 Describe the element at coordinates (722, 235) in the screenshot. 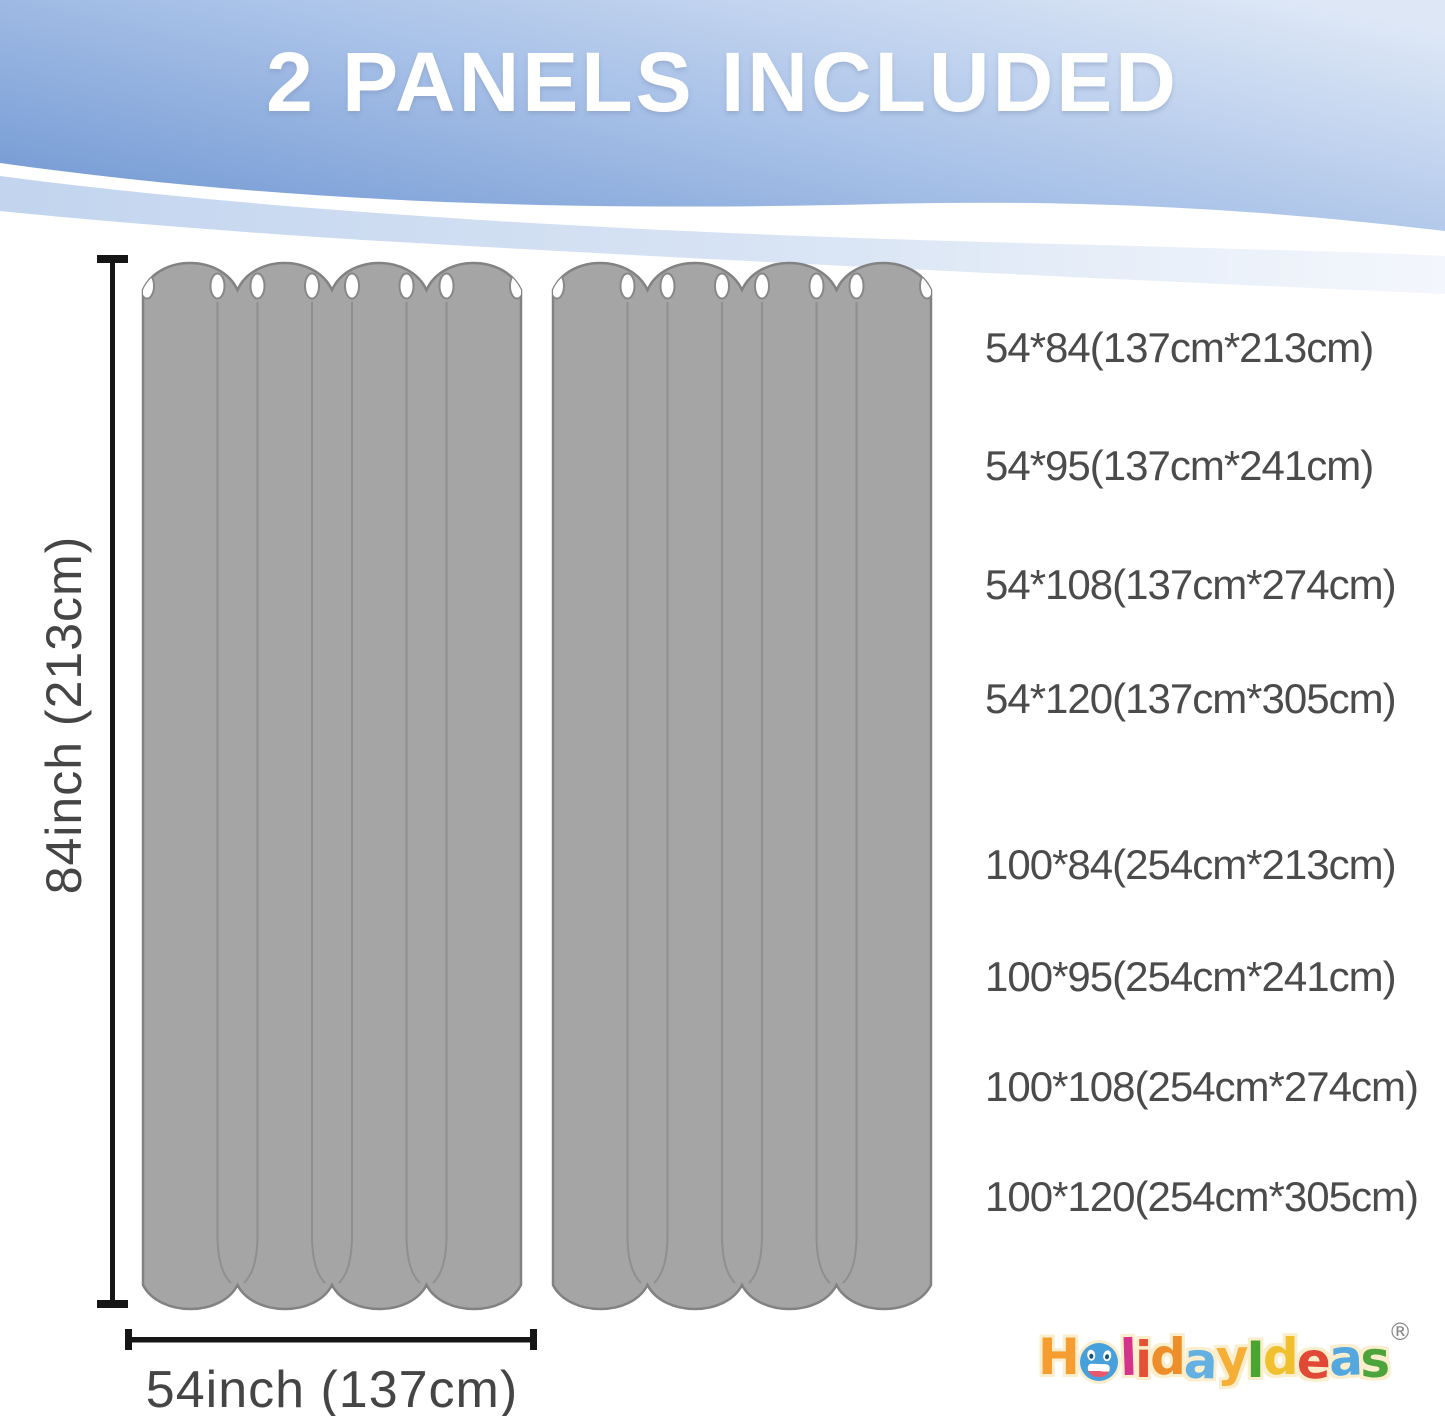

I see `header-underwave` at that location.